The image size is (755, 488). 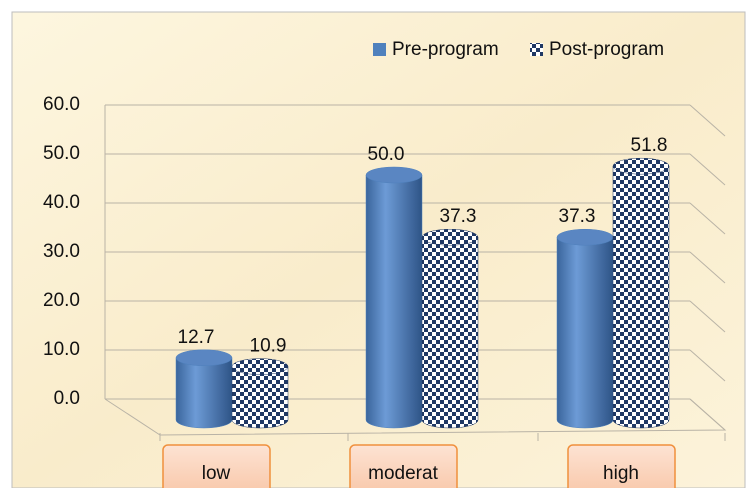 I want to click on y-tick-label: 30.0, so click(x=61, y=251).